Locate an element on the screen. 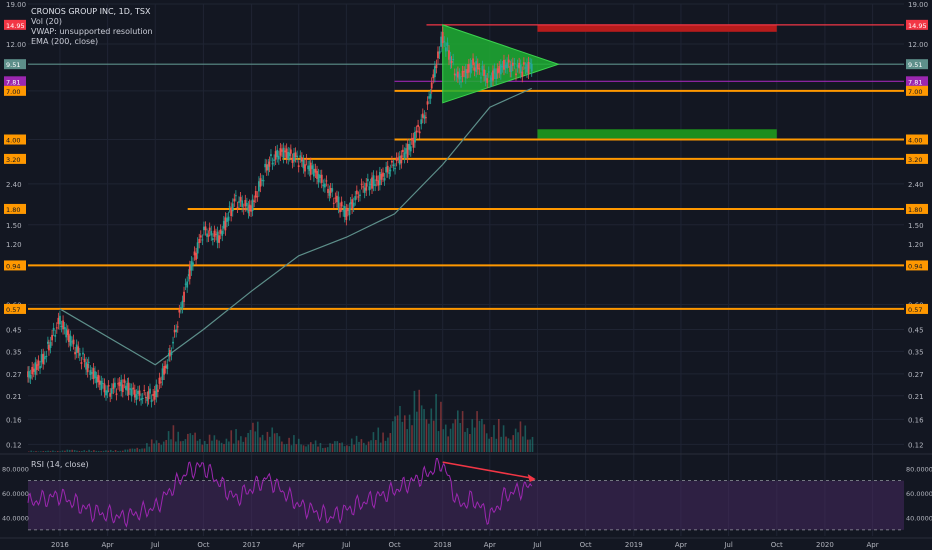 The image size is (932, 550). right-axis-level-label: 9.51 is located at coordinates (915, 65).